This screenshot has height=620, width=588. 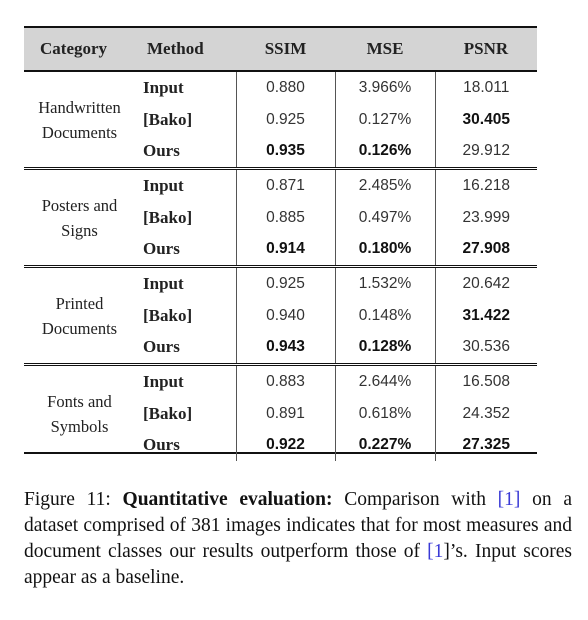 I want to click on table-row: [Bako] 0.885 0.497% 23.999, so click(x=280, y=217).